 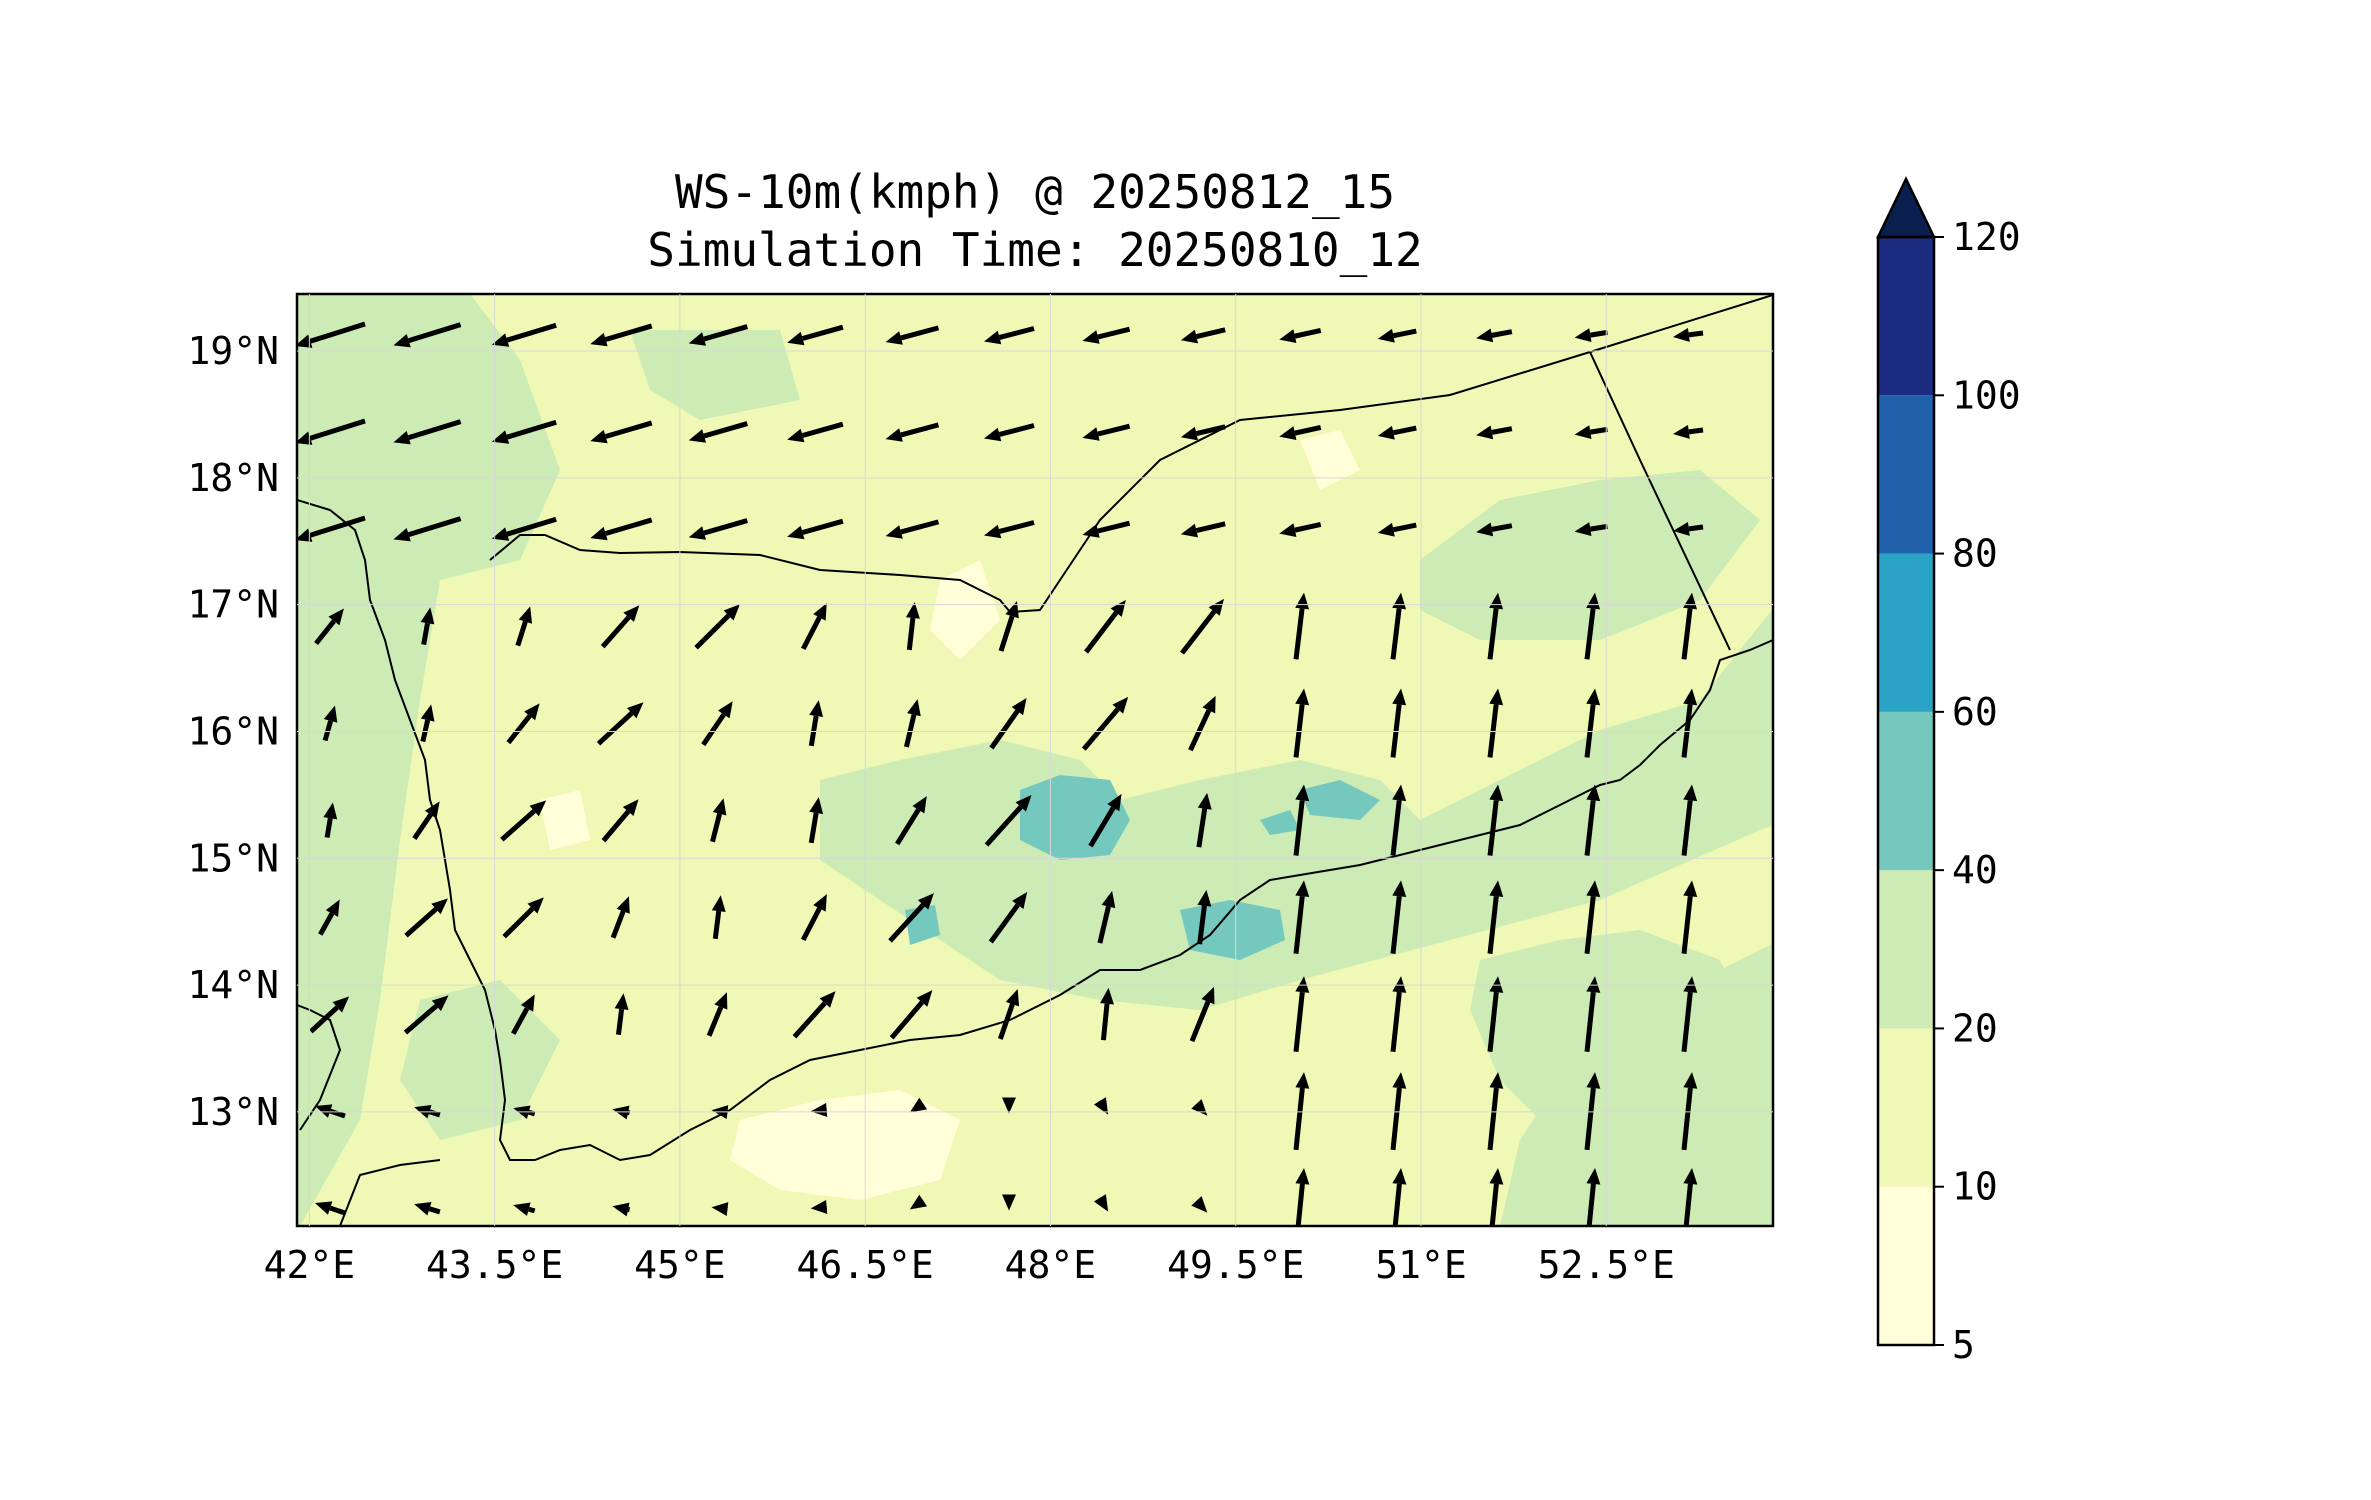 What do you see at coordinates (1975, 1187) in the screenshot?
I see `colorbar-tick-label: 10` at bounding box center [1975, 1187].